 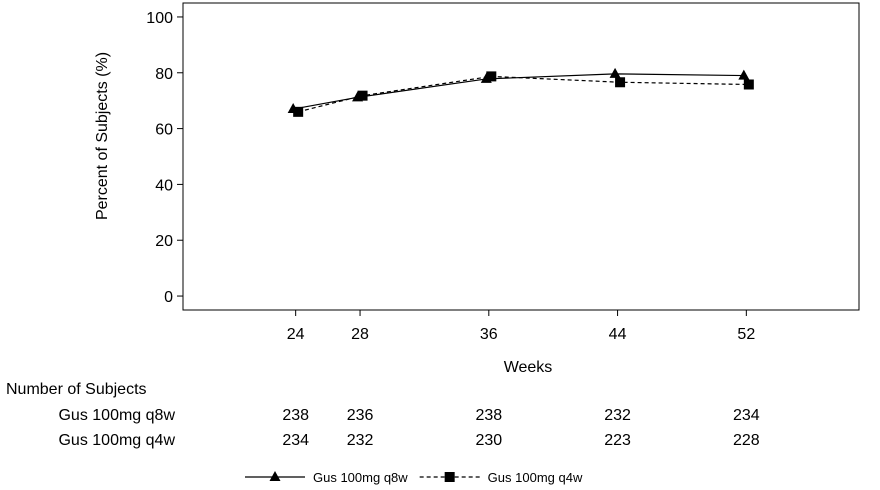 What do you see at coordinates (746, 440) in the screenshot?
I see `subject-count: 228` at bounding box center [746, 440].